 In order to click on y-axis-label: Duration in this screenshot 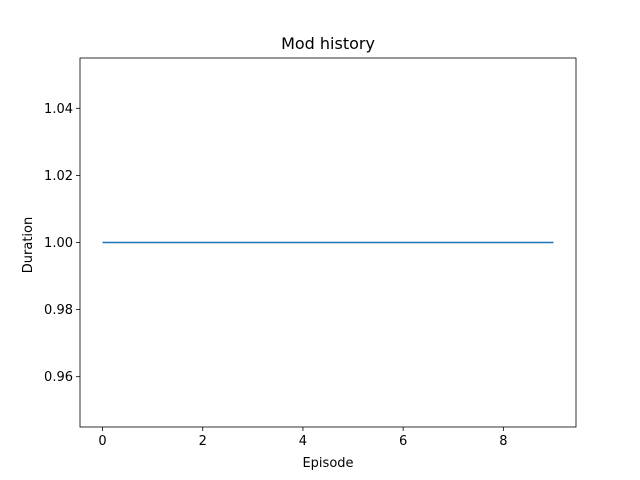, I will do `click(28, 245)`.